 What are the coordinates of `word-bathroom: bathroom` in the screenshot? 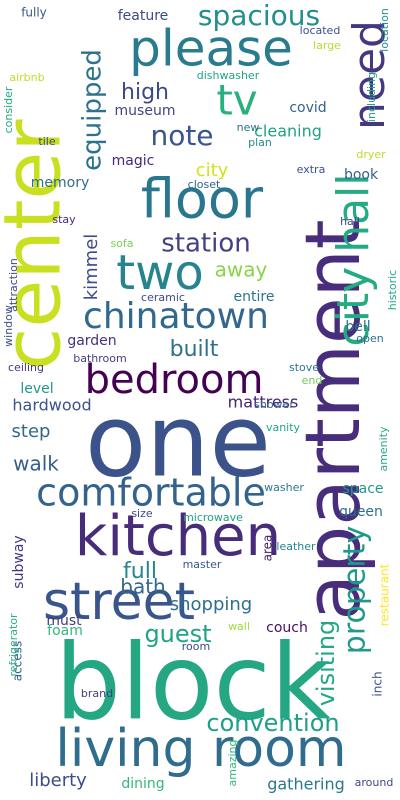 It's located at (99, 358).